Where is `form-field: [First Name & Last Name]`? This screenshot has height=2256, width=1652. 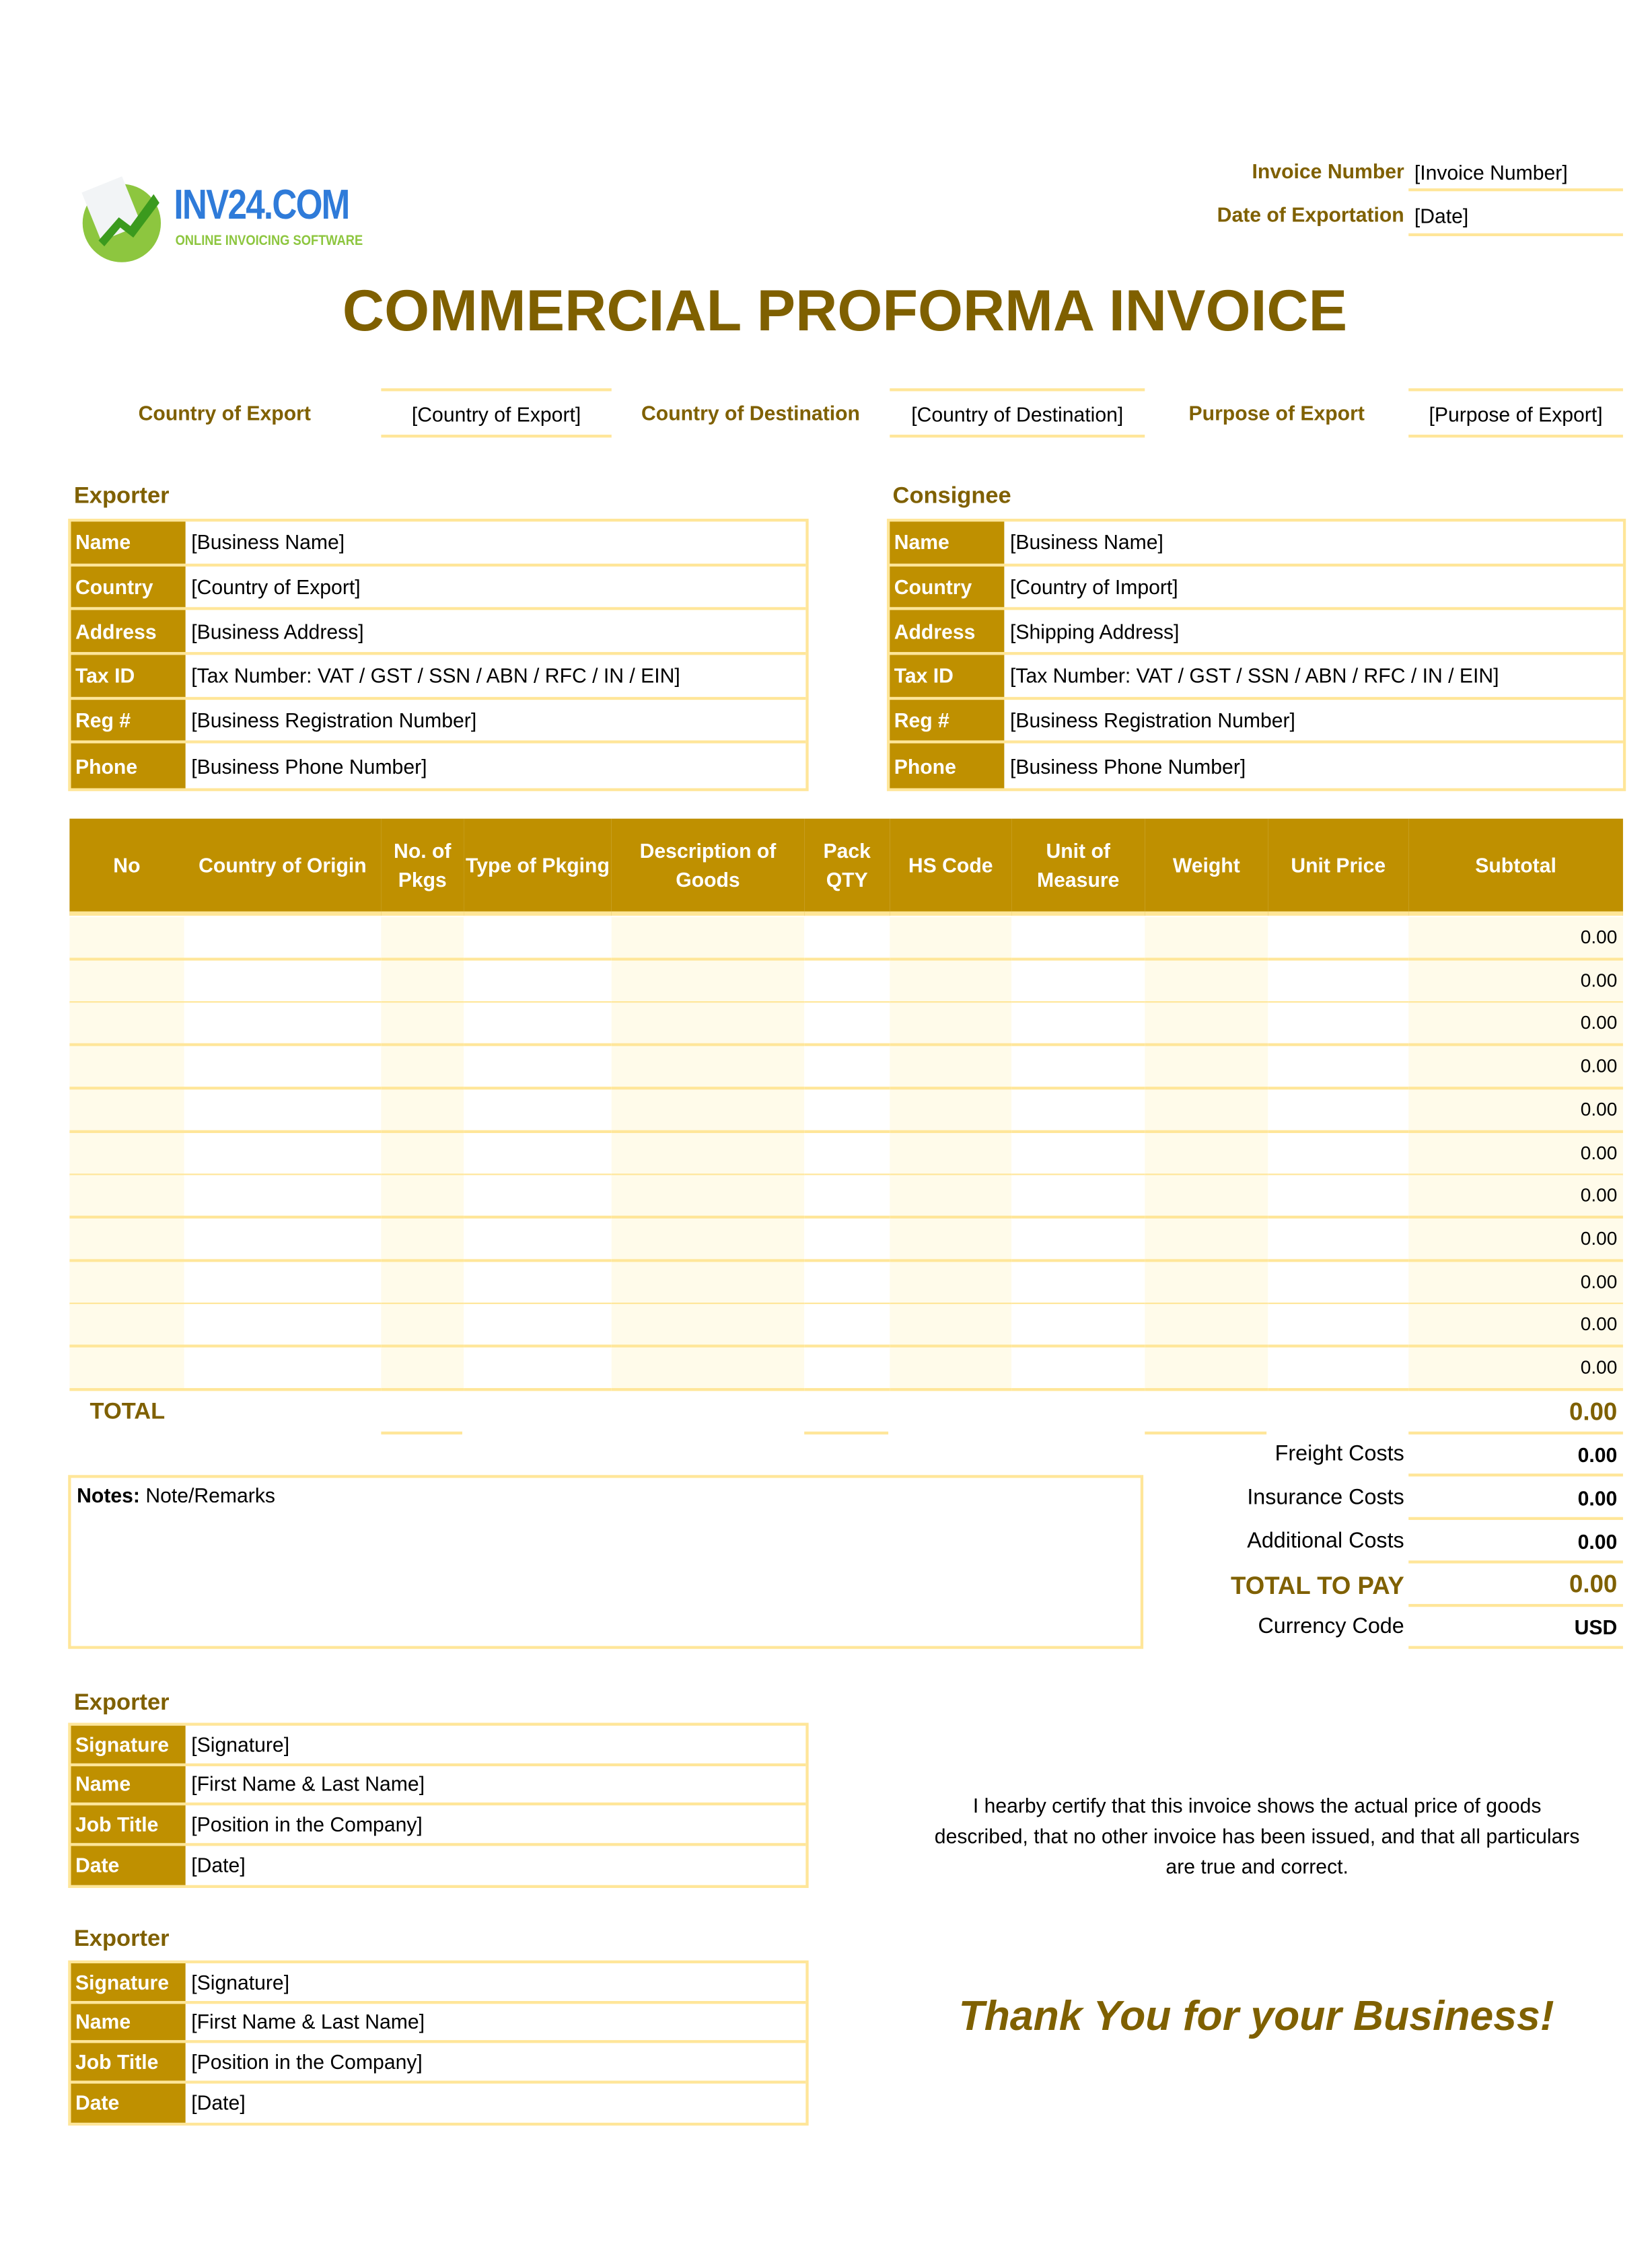
form-field: [First Name & Last Name] is located at coordinates (308, 1784).